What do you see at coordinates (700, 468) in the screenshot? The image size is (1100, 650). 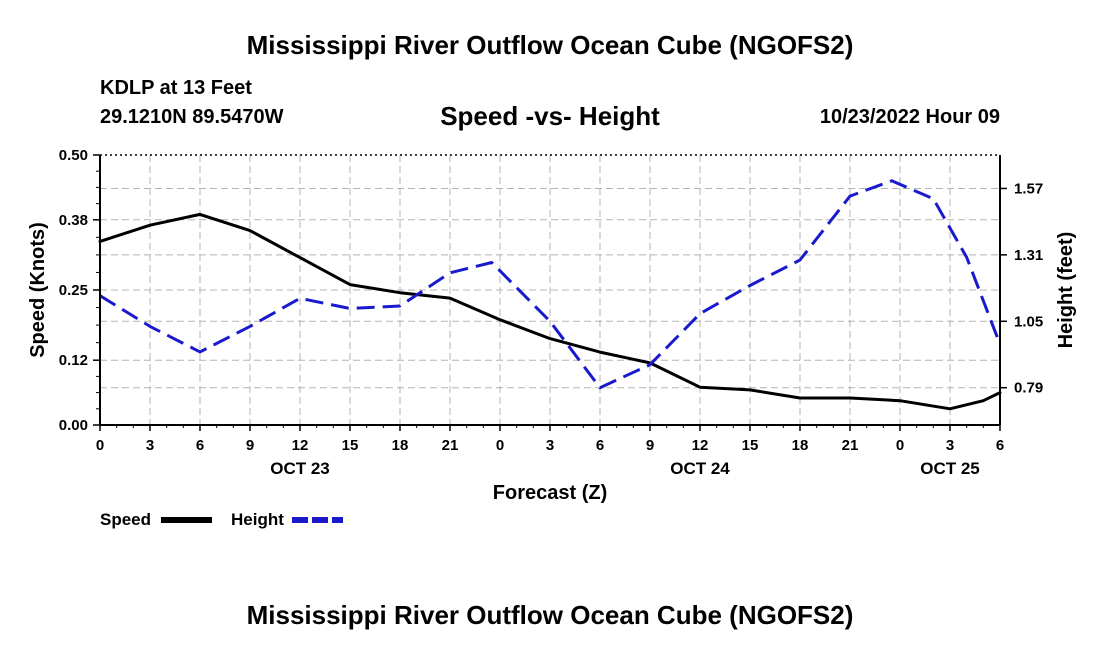 I see `x-date-label: OCT 24` at bounding box center [700, 468].